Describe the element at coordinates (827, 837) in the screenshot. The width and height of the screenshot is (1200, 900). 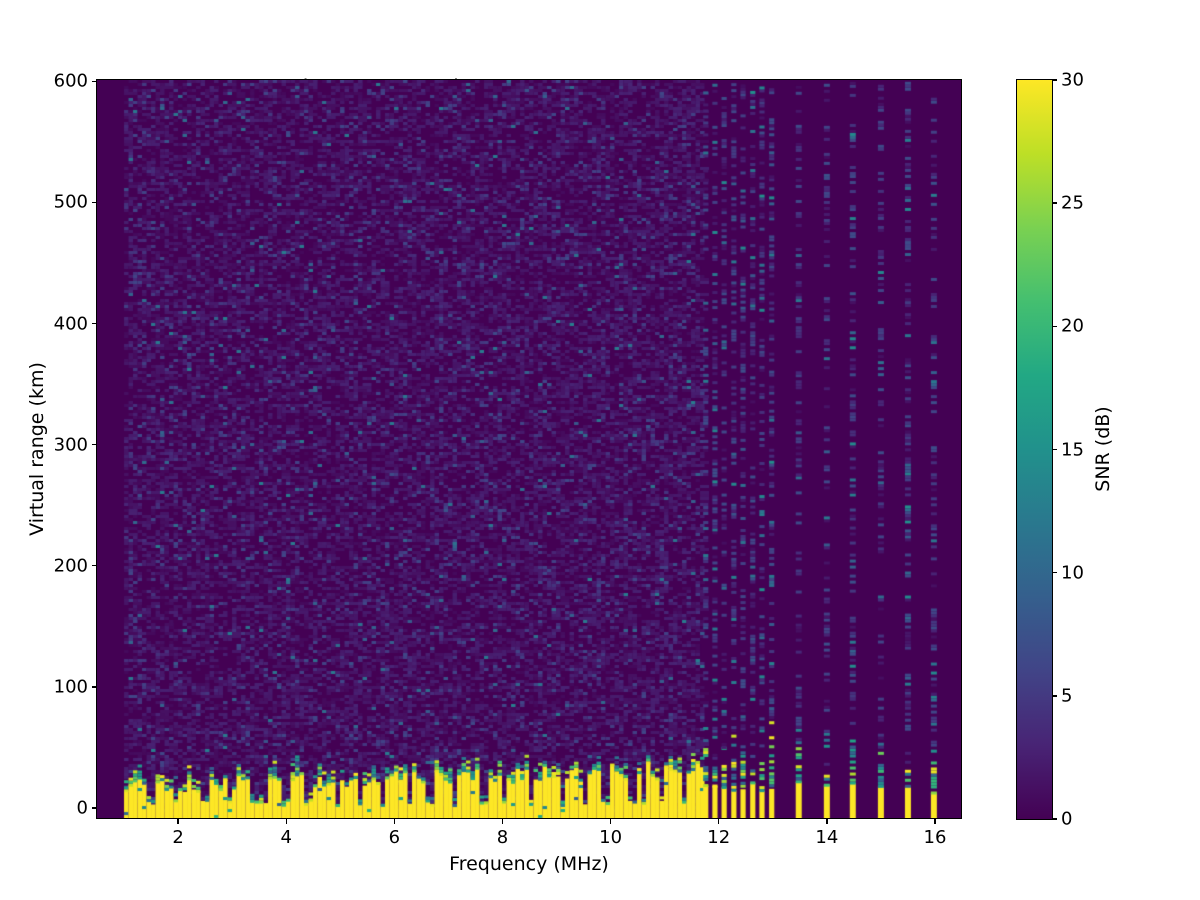
I see `x-tick-label: 14` at that location.